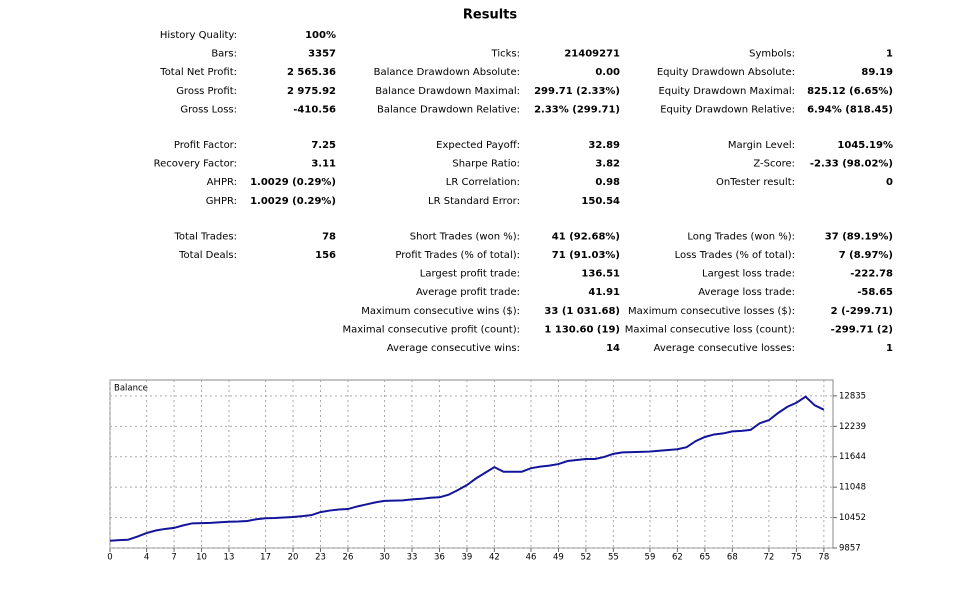 This screenshot has height=590, width=960. What do you see at coordinates (774, 164) in the screenshot?
I see `stat-label: Z-Score:` at bounding box center [774, 164].